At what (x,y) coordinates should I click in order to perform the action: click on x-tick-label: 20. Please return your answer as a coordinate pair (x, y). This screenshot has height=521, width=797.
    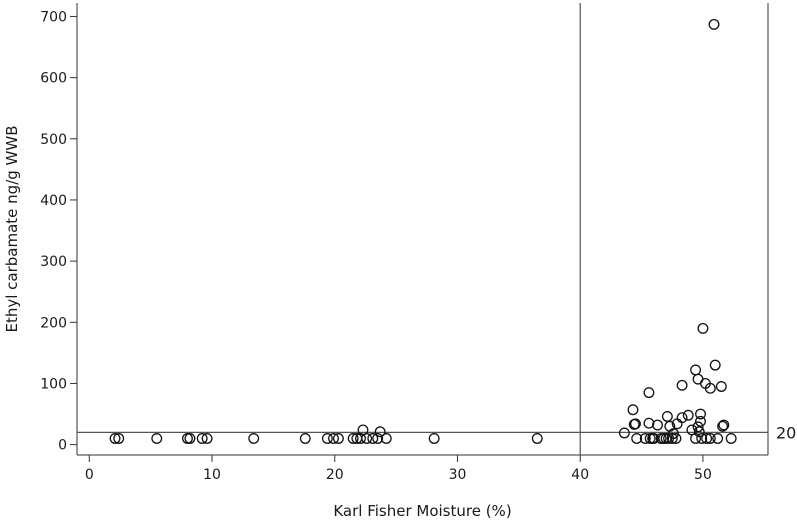
    Looking at the image, I should click on (335, 475).